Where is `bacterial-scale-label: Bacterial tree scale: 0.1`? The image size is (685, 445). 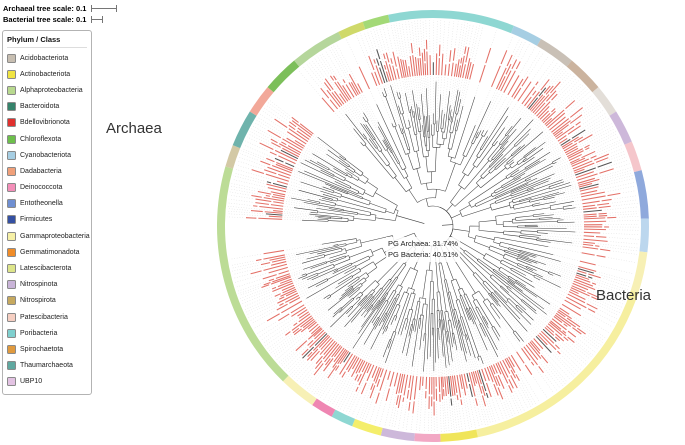
bacterial-scale-label: Bacterial tree scale: 0.1 is located at coordinates (45, 19).